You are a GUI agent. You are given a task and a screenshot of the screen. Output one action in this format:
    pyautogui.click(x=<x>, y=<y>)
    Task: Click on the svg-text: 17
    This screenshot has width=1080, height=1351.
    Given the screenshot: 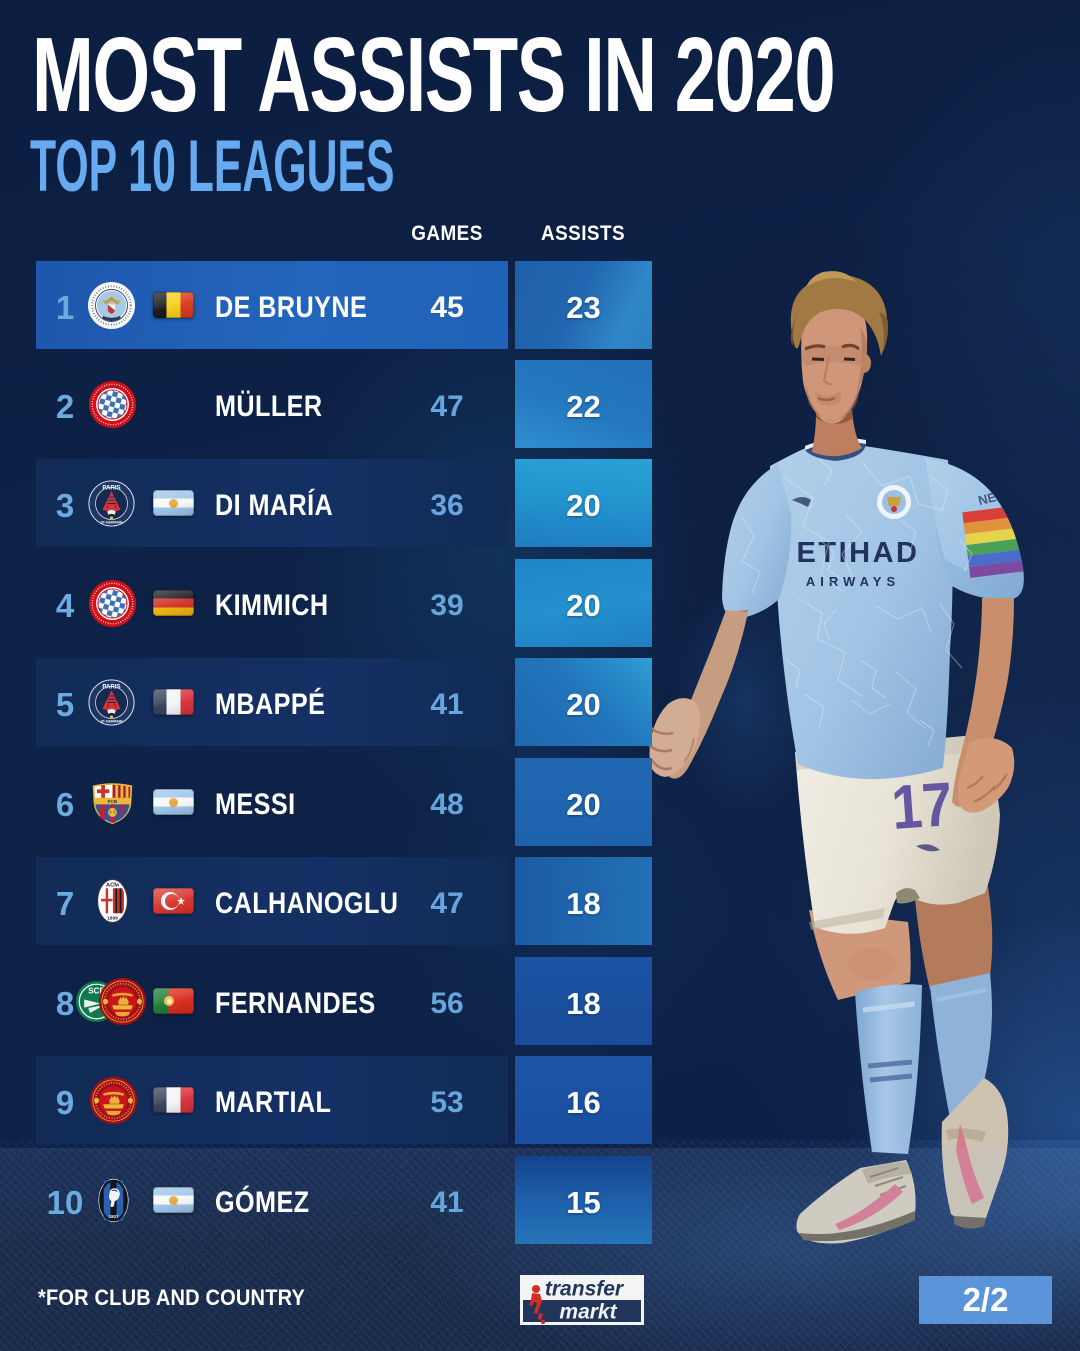 What is the action you would take?
    pyautogui.click(x=921, y=806)
    